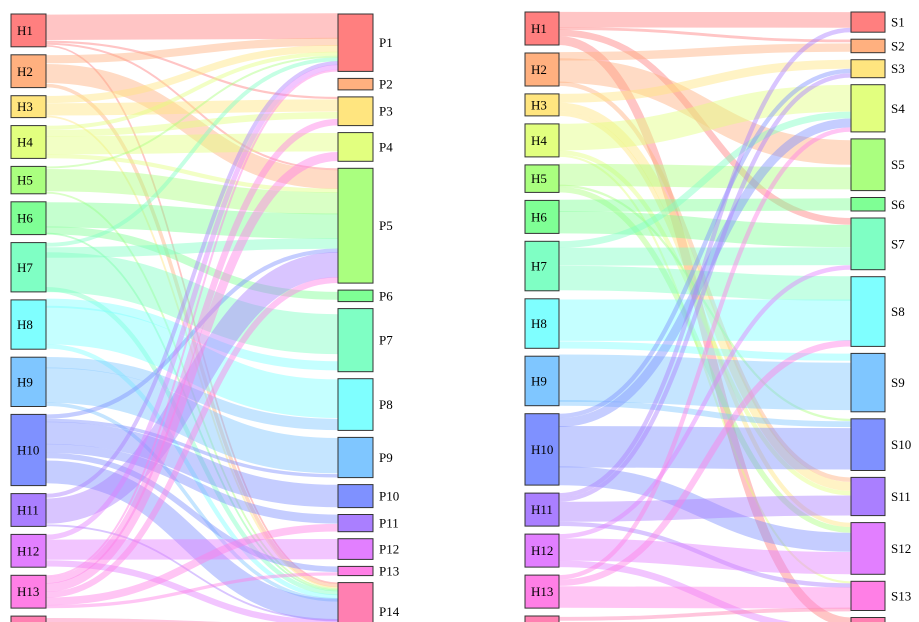  I want to click on right-source-label-h5: H5, so click(539, 178).